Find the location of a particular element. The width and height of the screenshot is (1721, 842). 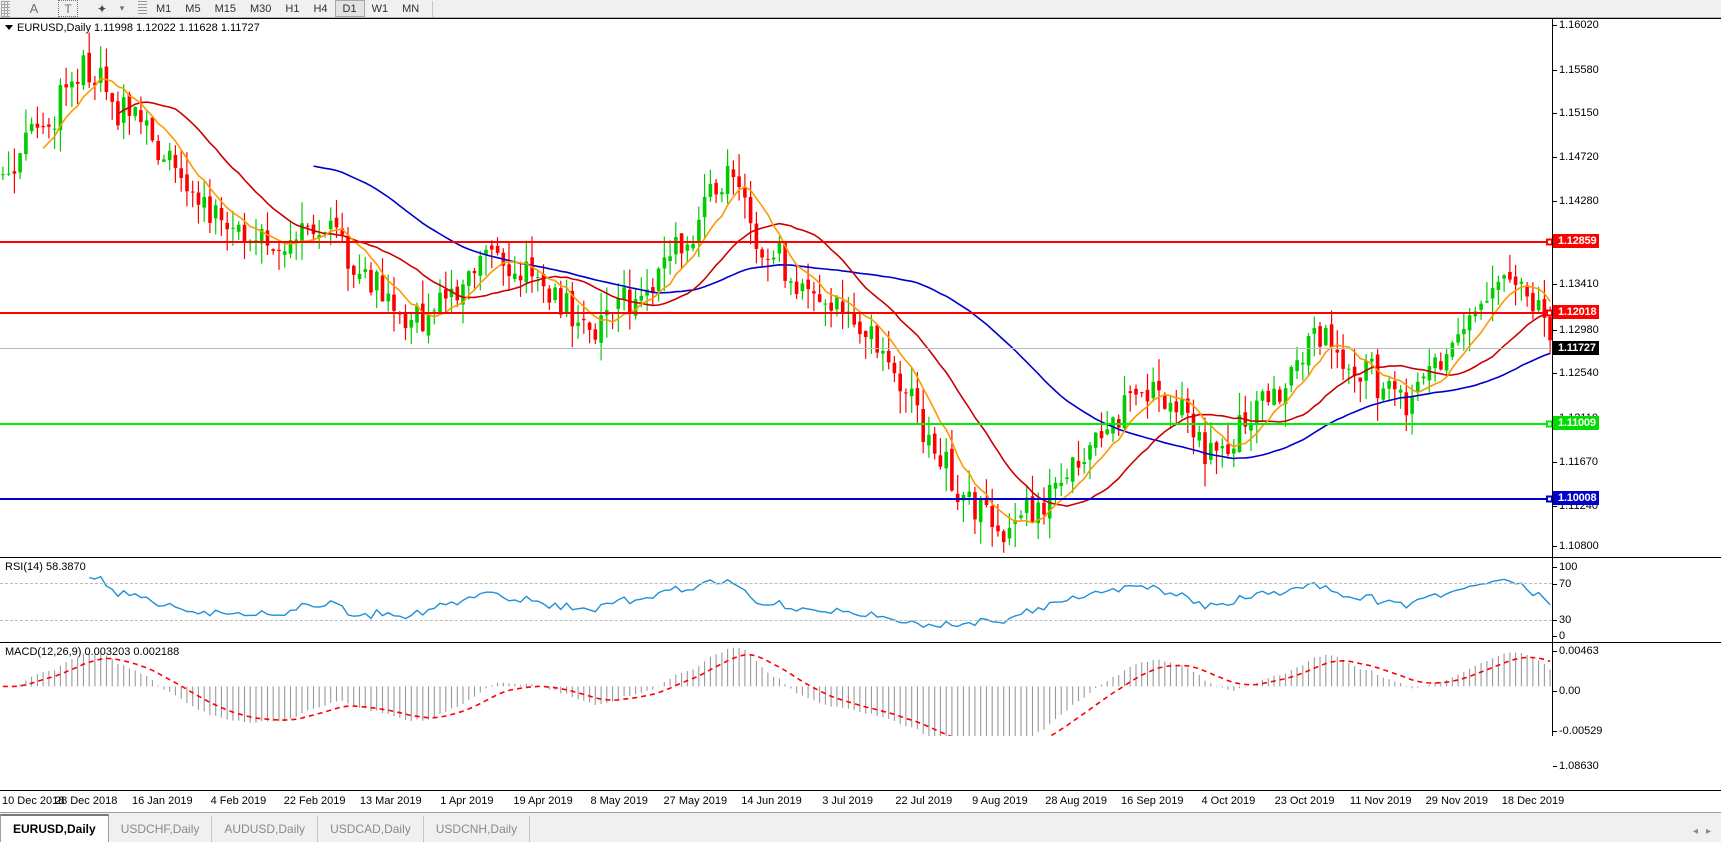

date-axis-label: 4 Oct 2019 is located at coordinates (1228, 801).